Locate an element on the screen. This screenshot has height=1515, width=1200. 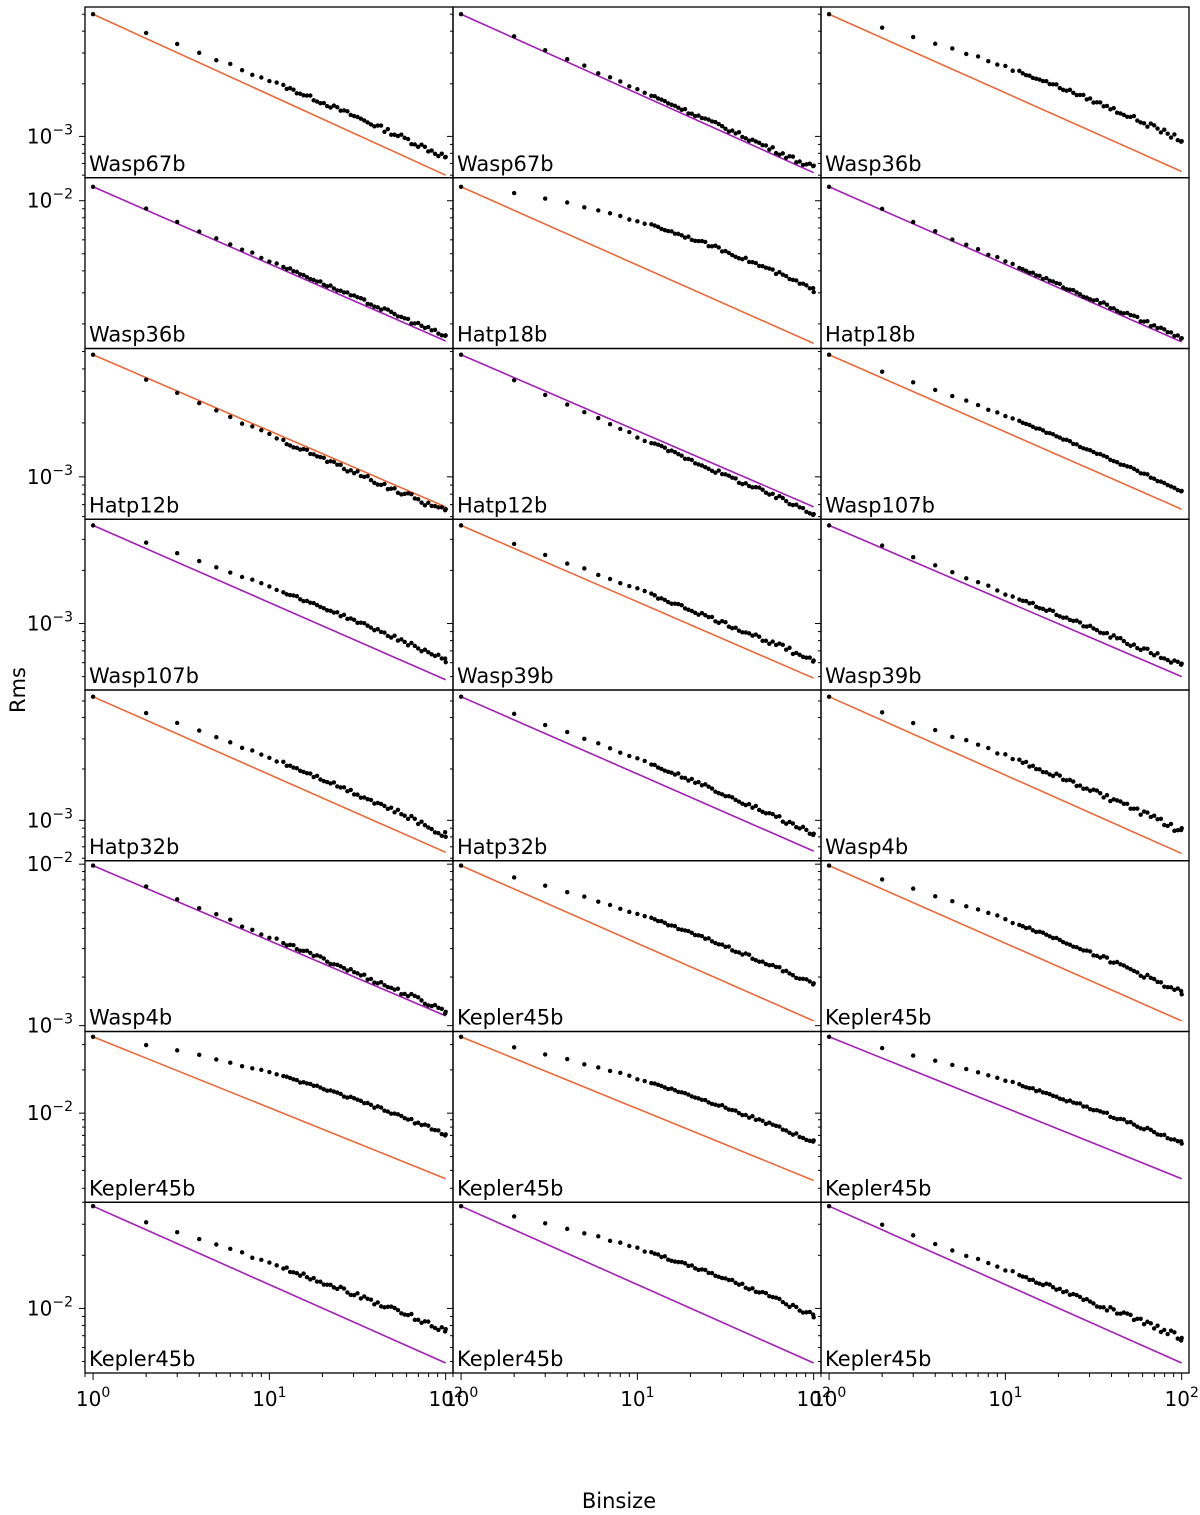
panel: Wasp4b is located at coordinates (1002, 775).